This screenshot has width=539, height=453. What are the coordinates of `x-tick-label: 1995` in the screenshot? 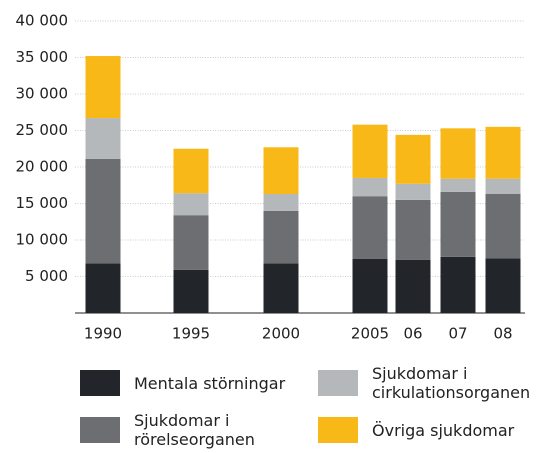 It's located at (191, 334).